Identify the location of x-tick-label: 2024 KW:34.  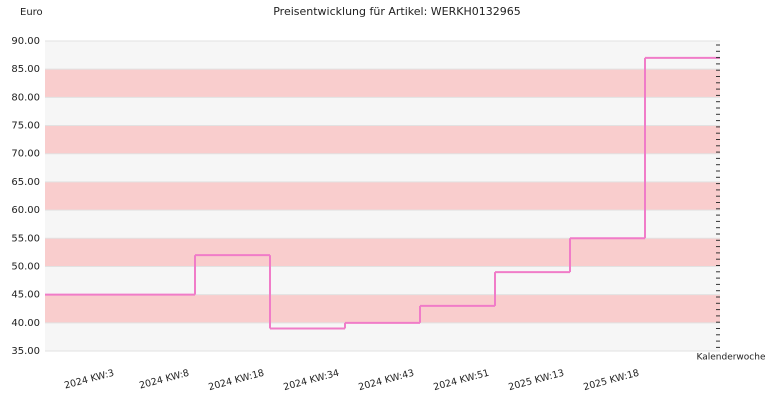
(311, 380).